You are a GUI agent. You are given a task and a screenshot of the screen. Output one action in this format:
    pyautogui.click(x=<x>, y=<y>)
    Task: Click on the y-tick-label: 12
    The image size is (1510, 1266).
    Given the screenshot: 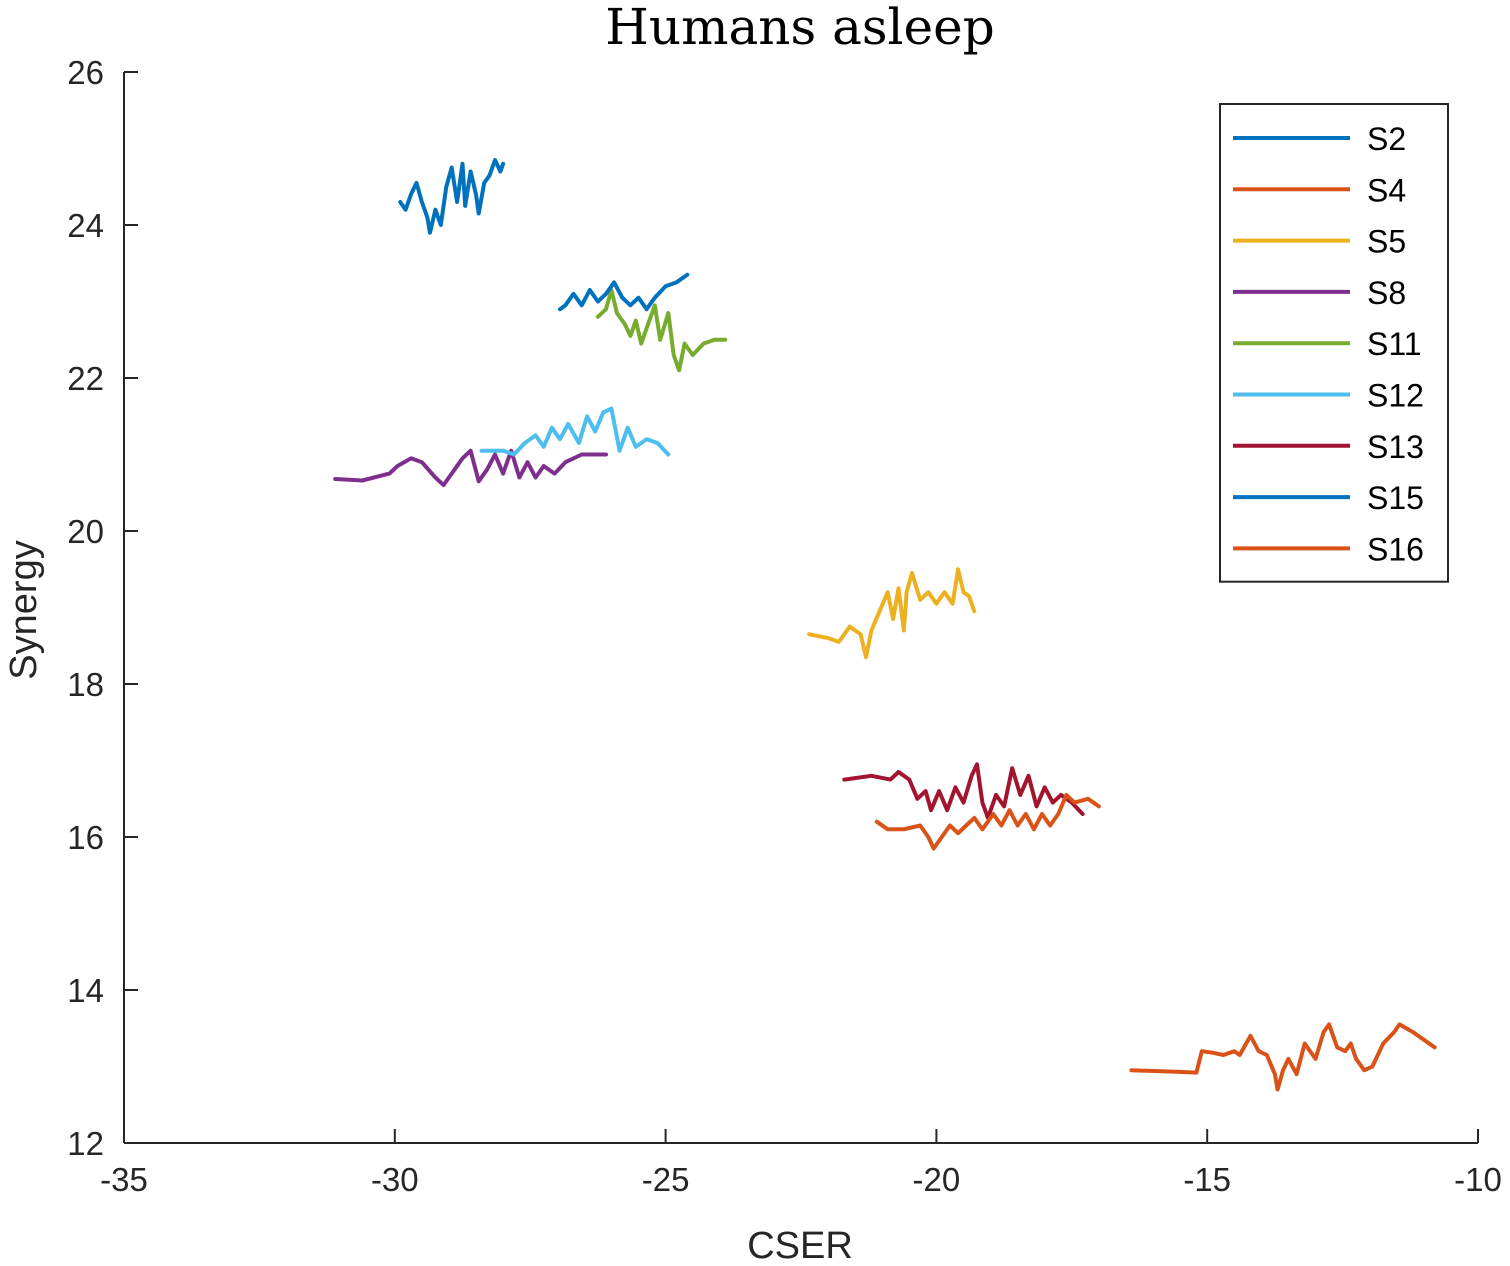 What is the action you would take?
    pyautogui.click(x=85, y=1143)
    